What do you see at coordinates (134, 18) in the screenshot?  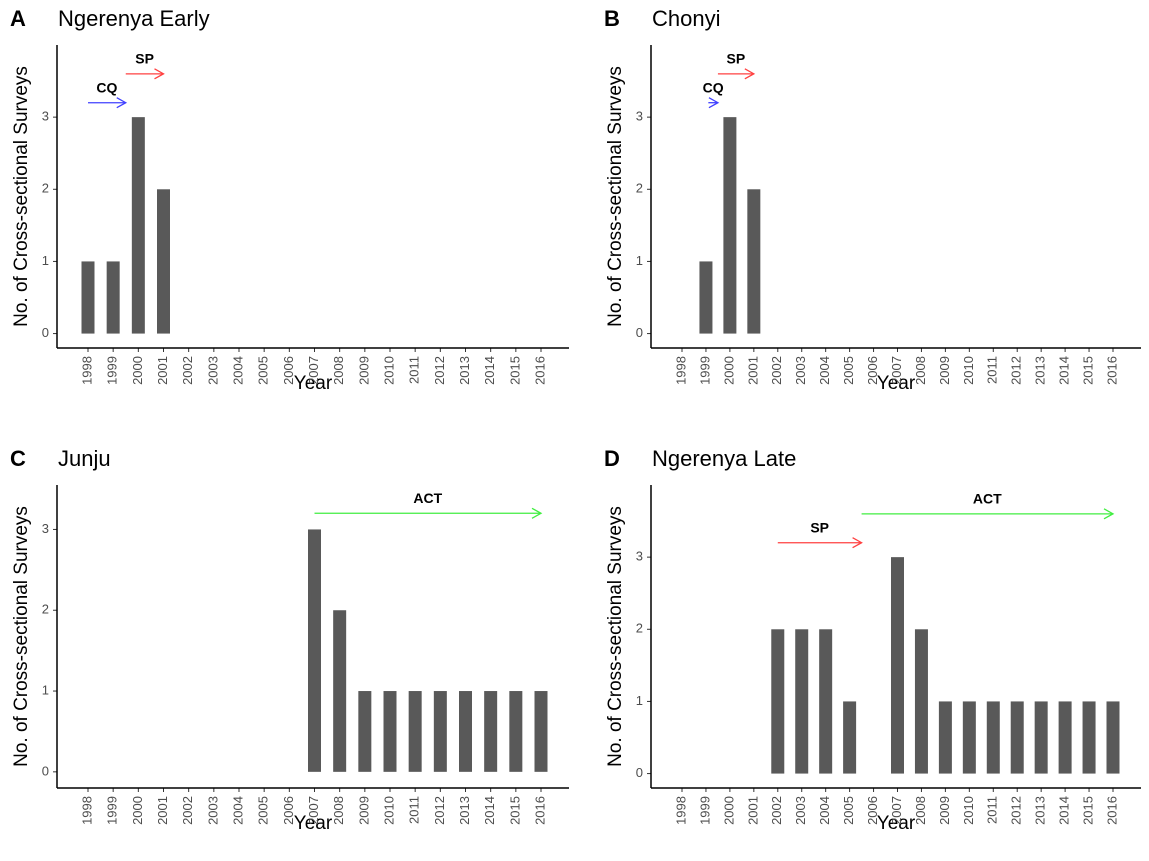 I see `panel-title: Ngerenya Early` at bounding box center [134, 18].